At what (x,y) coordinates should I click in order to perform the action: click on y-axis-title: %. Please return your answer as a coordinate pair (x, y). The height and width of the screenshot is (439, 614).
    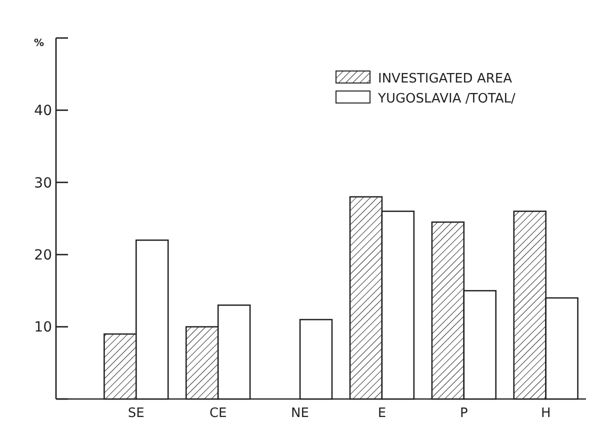
    Looking at the image, I should click on (39, 43).